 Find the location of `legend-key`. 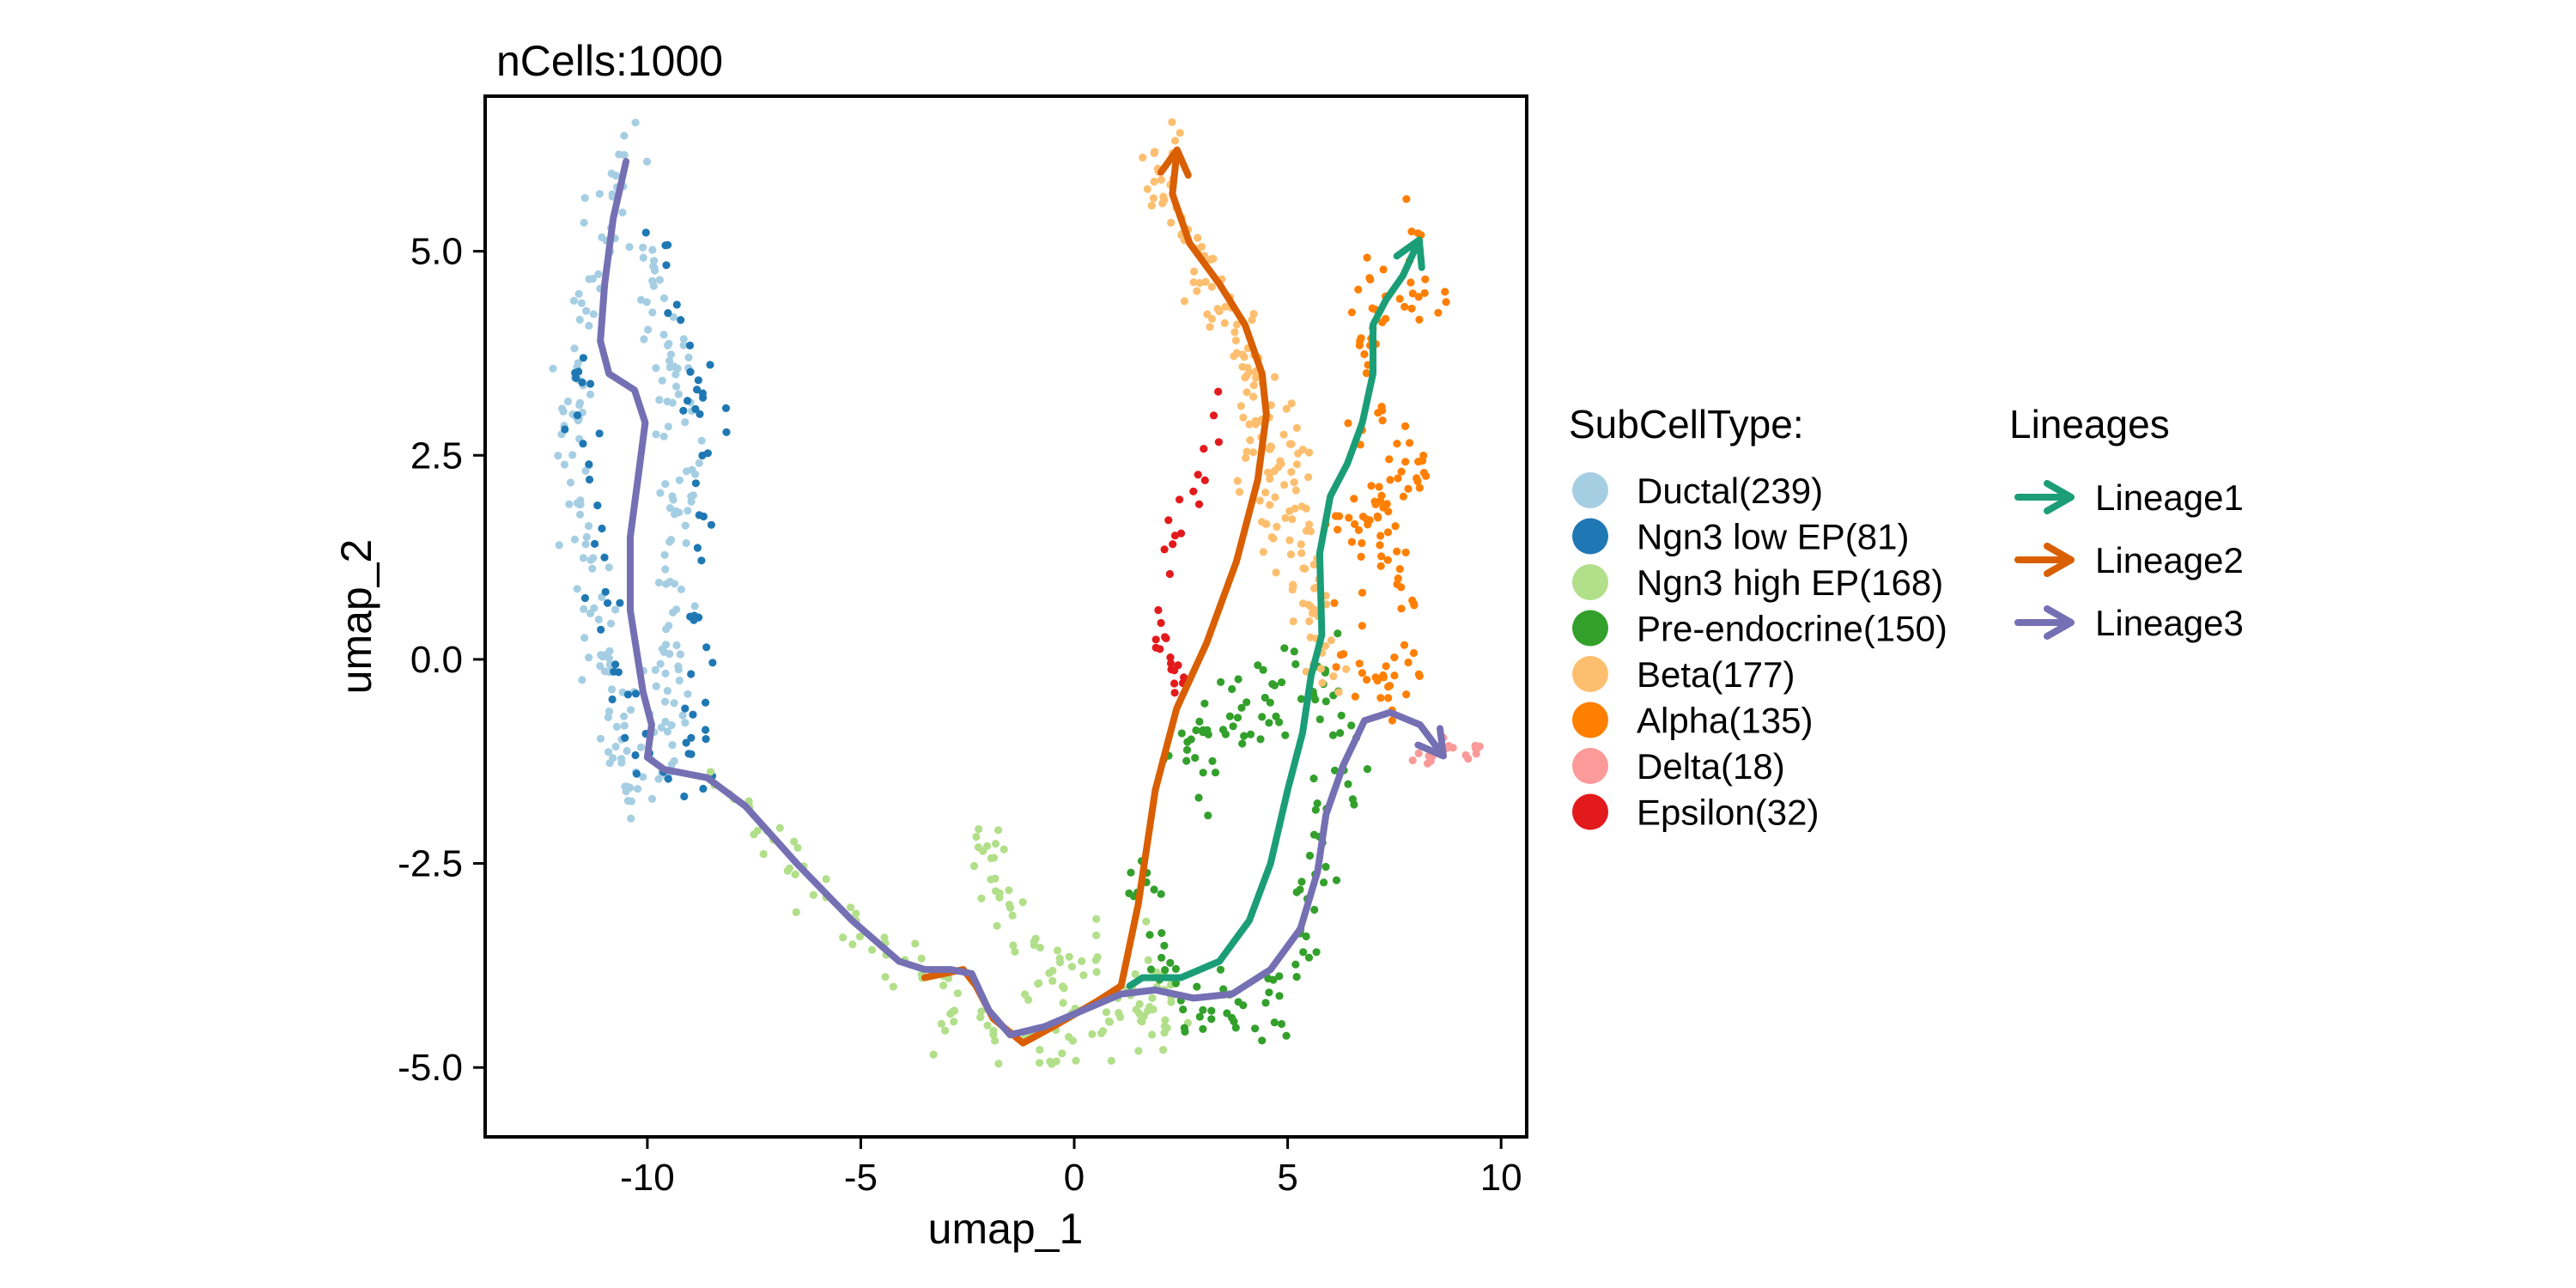

legend-key is located at coordinates (1590, 674).